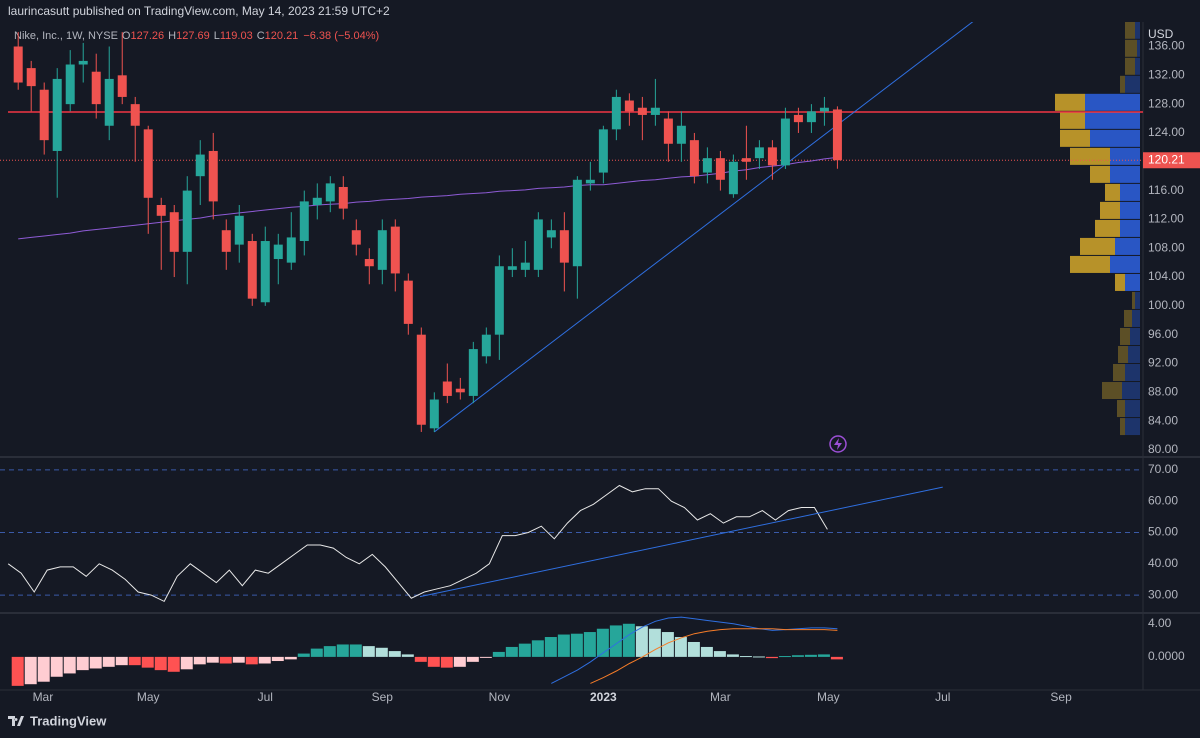  What do you see at coordinates (417, 543) in the screenshot?
I see `rsi-line` at bounding box center [417, 543].